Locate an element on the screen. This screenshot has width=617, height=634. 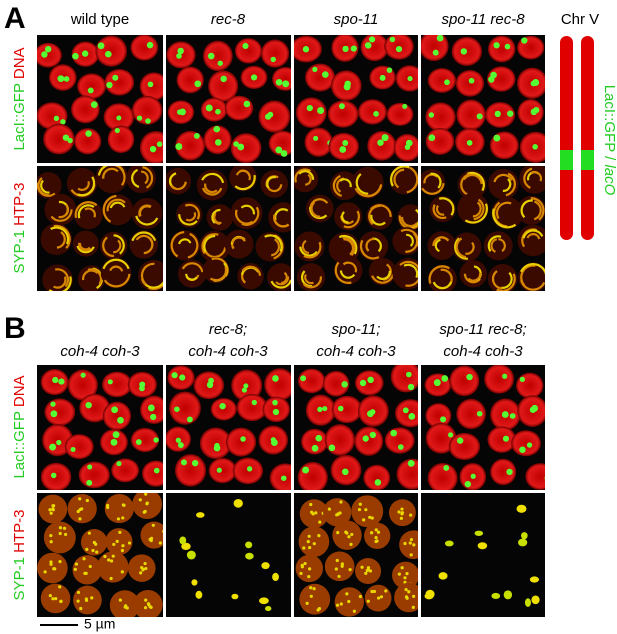
row-label: LacI::GFP DNA is located at coordinates (19, 98).